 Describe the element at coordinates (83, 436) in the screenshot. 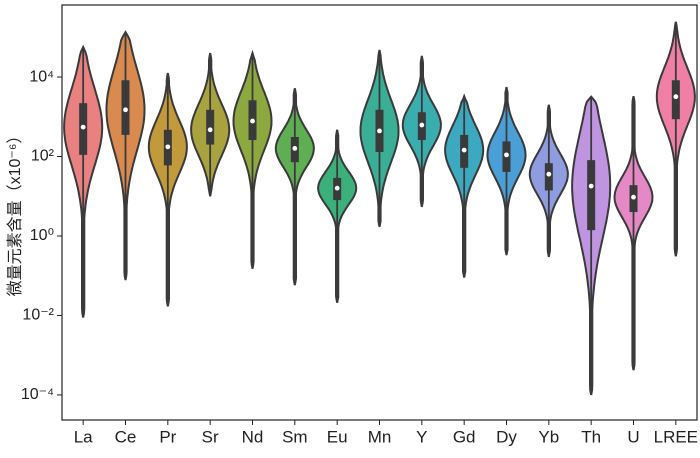

I see `x-tick-label: La` at that location.